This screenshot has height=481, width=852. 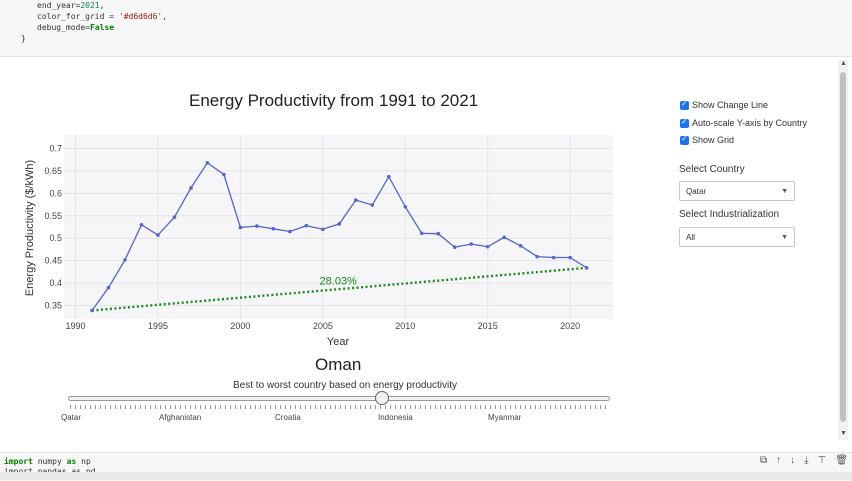 I want to click on select-industrialization-label: Select Industrialization, so click(x=729, y=214).